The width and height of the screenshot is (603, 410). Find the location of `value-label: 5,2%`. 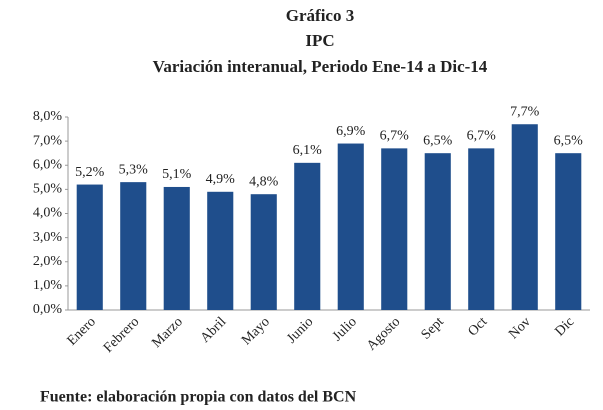

value-label: 5,2% is located at coordinates (90, 172).